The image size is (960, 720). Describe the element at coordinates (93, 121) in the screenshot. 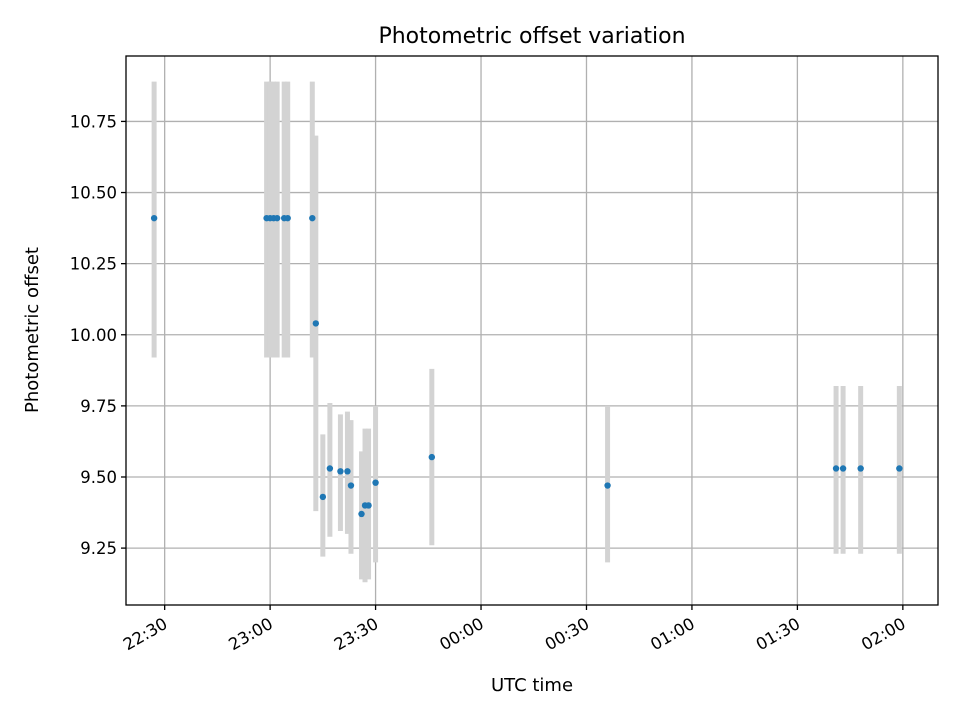

I see `y-tick-label: 10.75` at that location.